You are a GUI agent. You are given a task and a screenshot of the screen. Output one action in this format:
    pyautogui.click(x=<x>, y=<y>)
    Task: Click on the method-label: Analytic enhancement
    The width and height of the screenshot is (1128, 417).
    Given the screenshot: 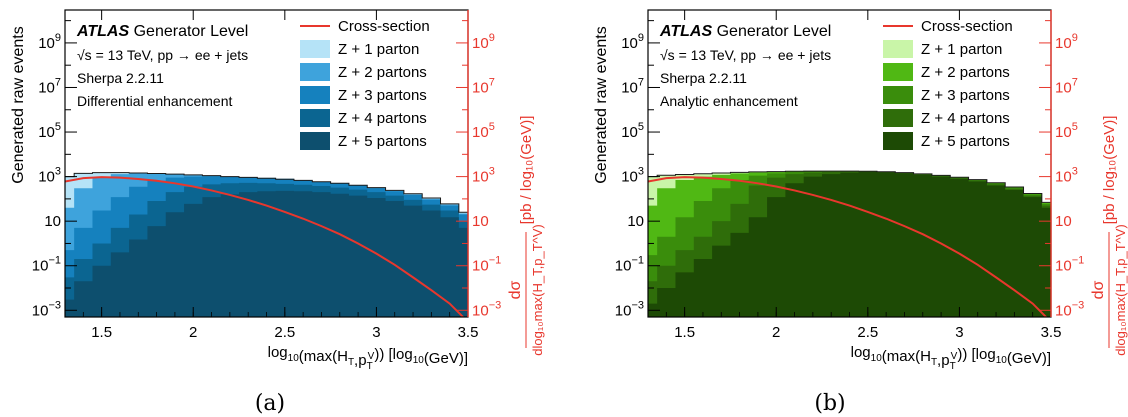 What is the action you would take?
    pyautogui.click(x=729, y=101)
    